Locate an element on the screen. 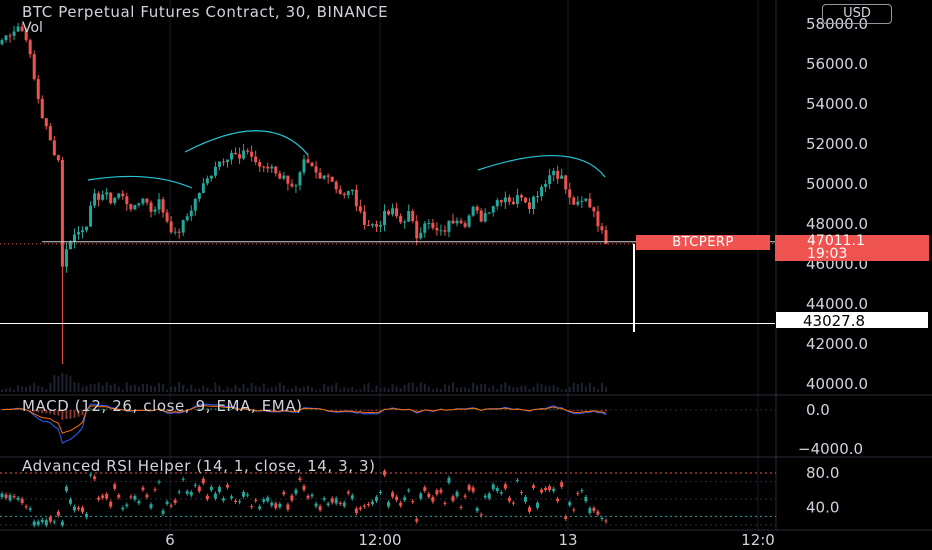 This screenshot has height=550, width=932. bar-countdown: 19:03 is located at coordinates (827, 254).